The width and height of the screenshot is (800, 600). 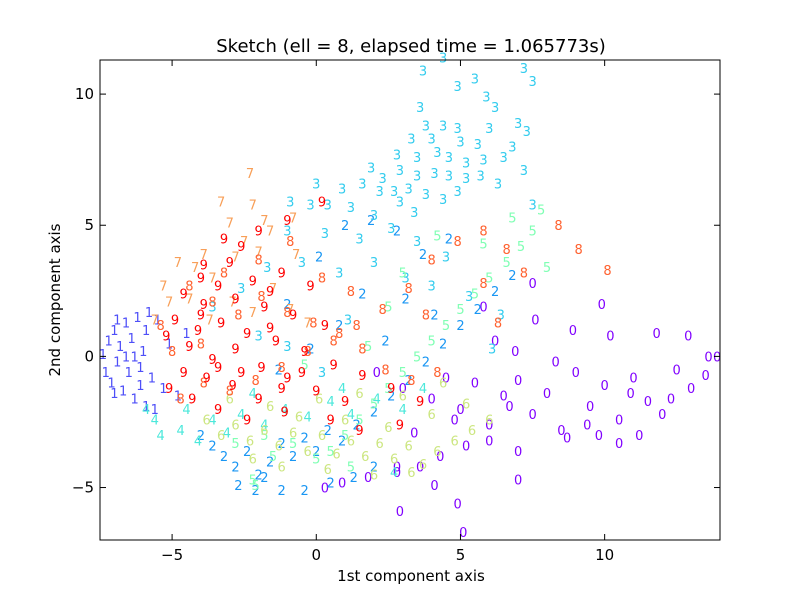 What do you see at coordinates (84, 94) in the screenshot?
I see `y-tick-label: 10` at bounding box center [84, 94].